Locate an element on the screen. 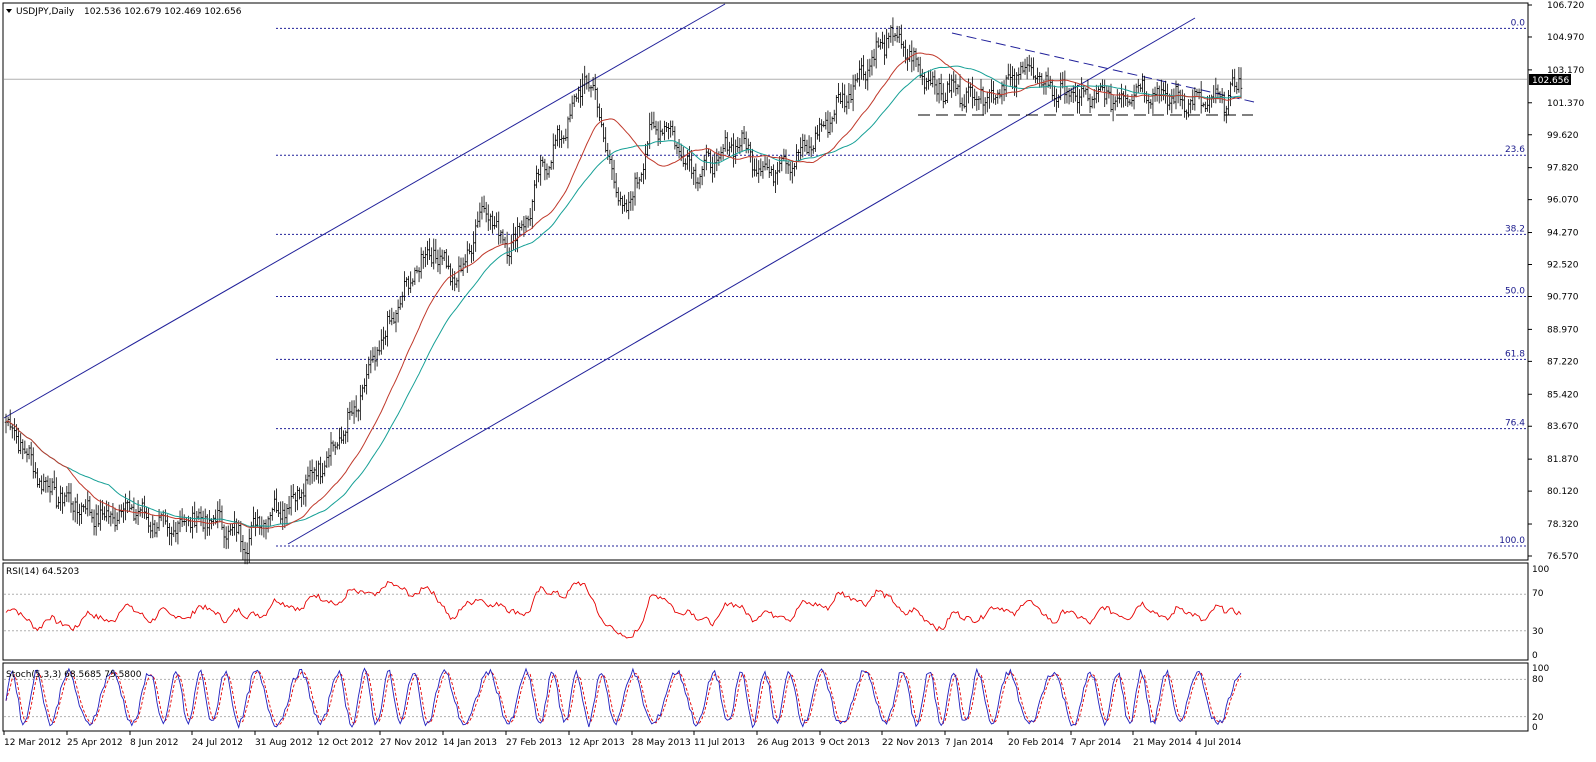  date-tick-label: 27 Feb 2013 is located at coordinates (534, 743).